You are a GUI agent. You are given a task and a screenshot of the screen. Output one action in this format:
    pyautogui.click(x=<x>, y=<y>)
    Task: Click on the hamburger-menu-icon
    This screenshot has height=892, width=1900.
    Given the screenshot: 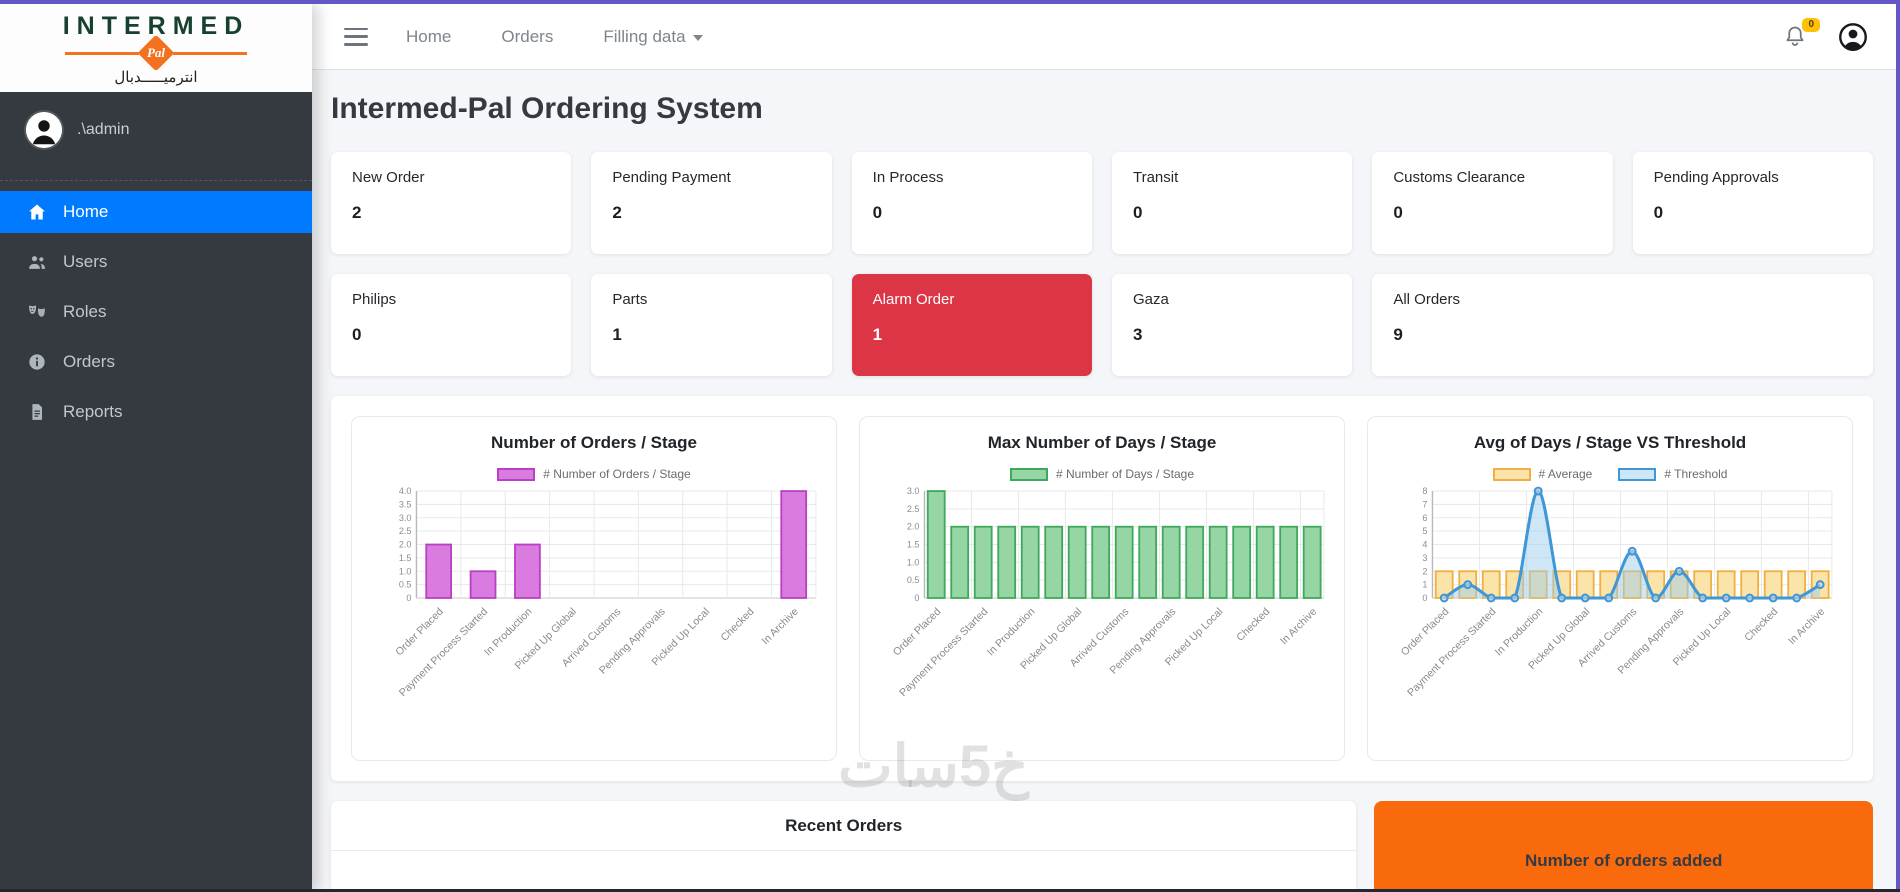 What is the action you would take?
    pyautogui.click(x=356, y=36)
    